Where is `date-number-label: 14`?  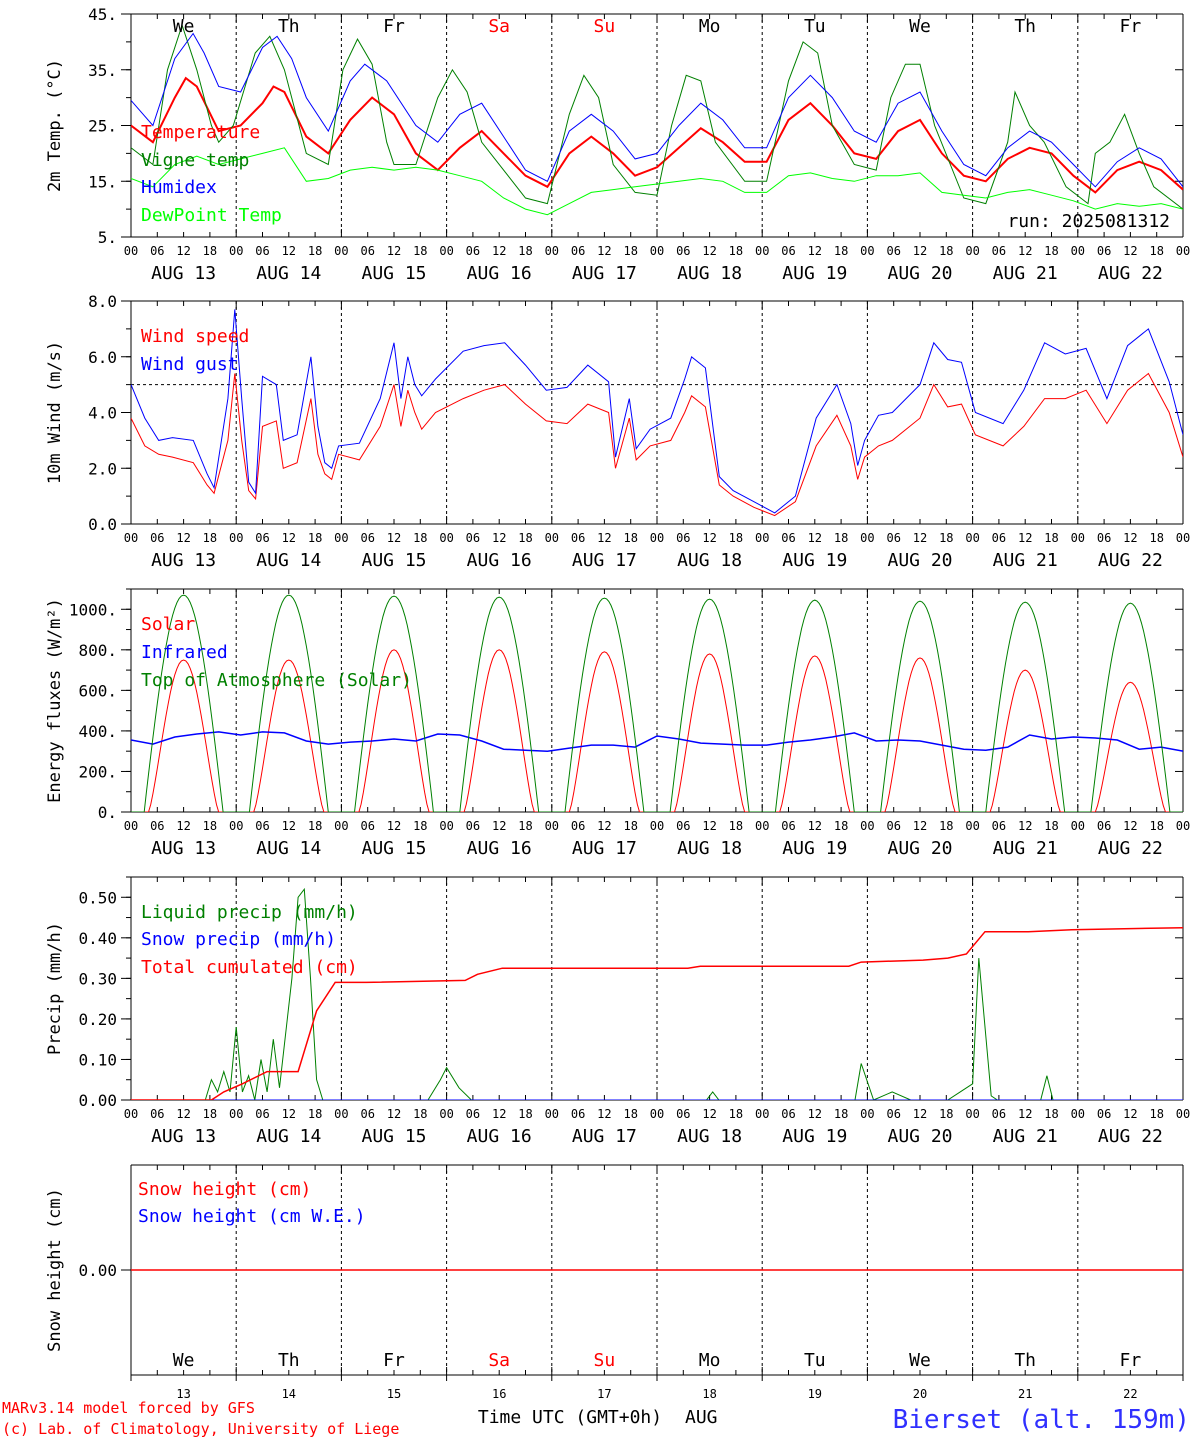 date-number-label: 14 is located at coordinates (289, 1394).